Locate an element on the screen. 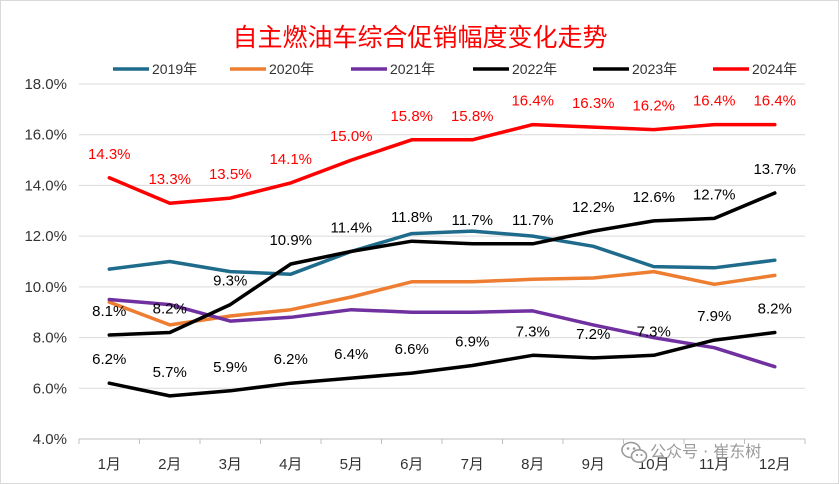 This screenshot has width=839, height=484. data-label: 11.8% is located at coordinates (411, 217).